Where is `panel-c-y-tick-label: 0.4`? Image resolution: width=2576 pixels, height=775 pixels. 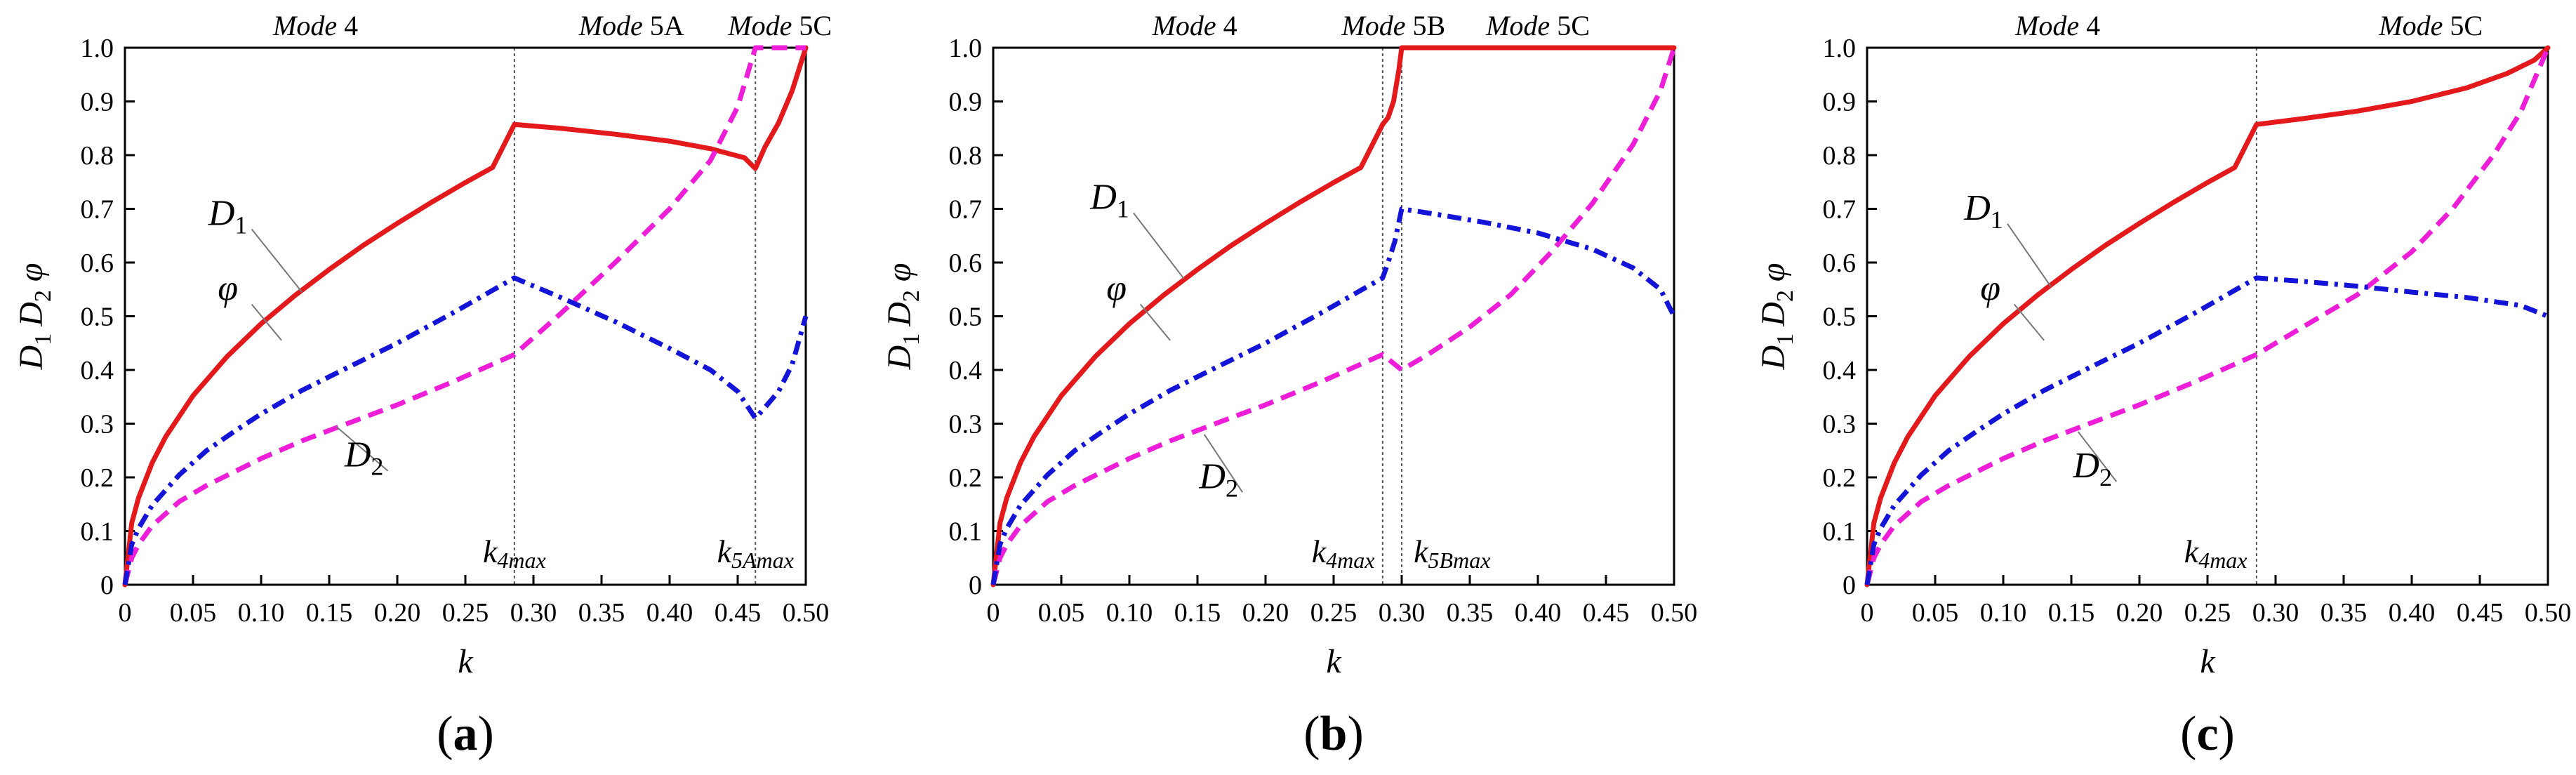
panel-c-y-tick-label: 0.4 is located at coordinates (1840, 370).